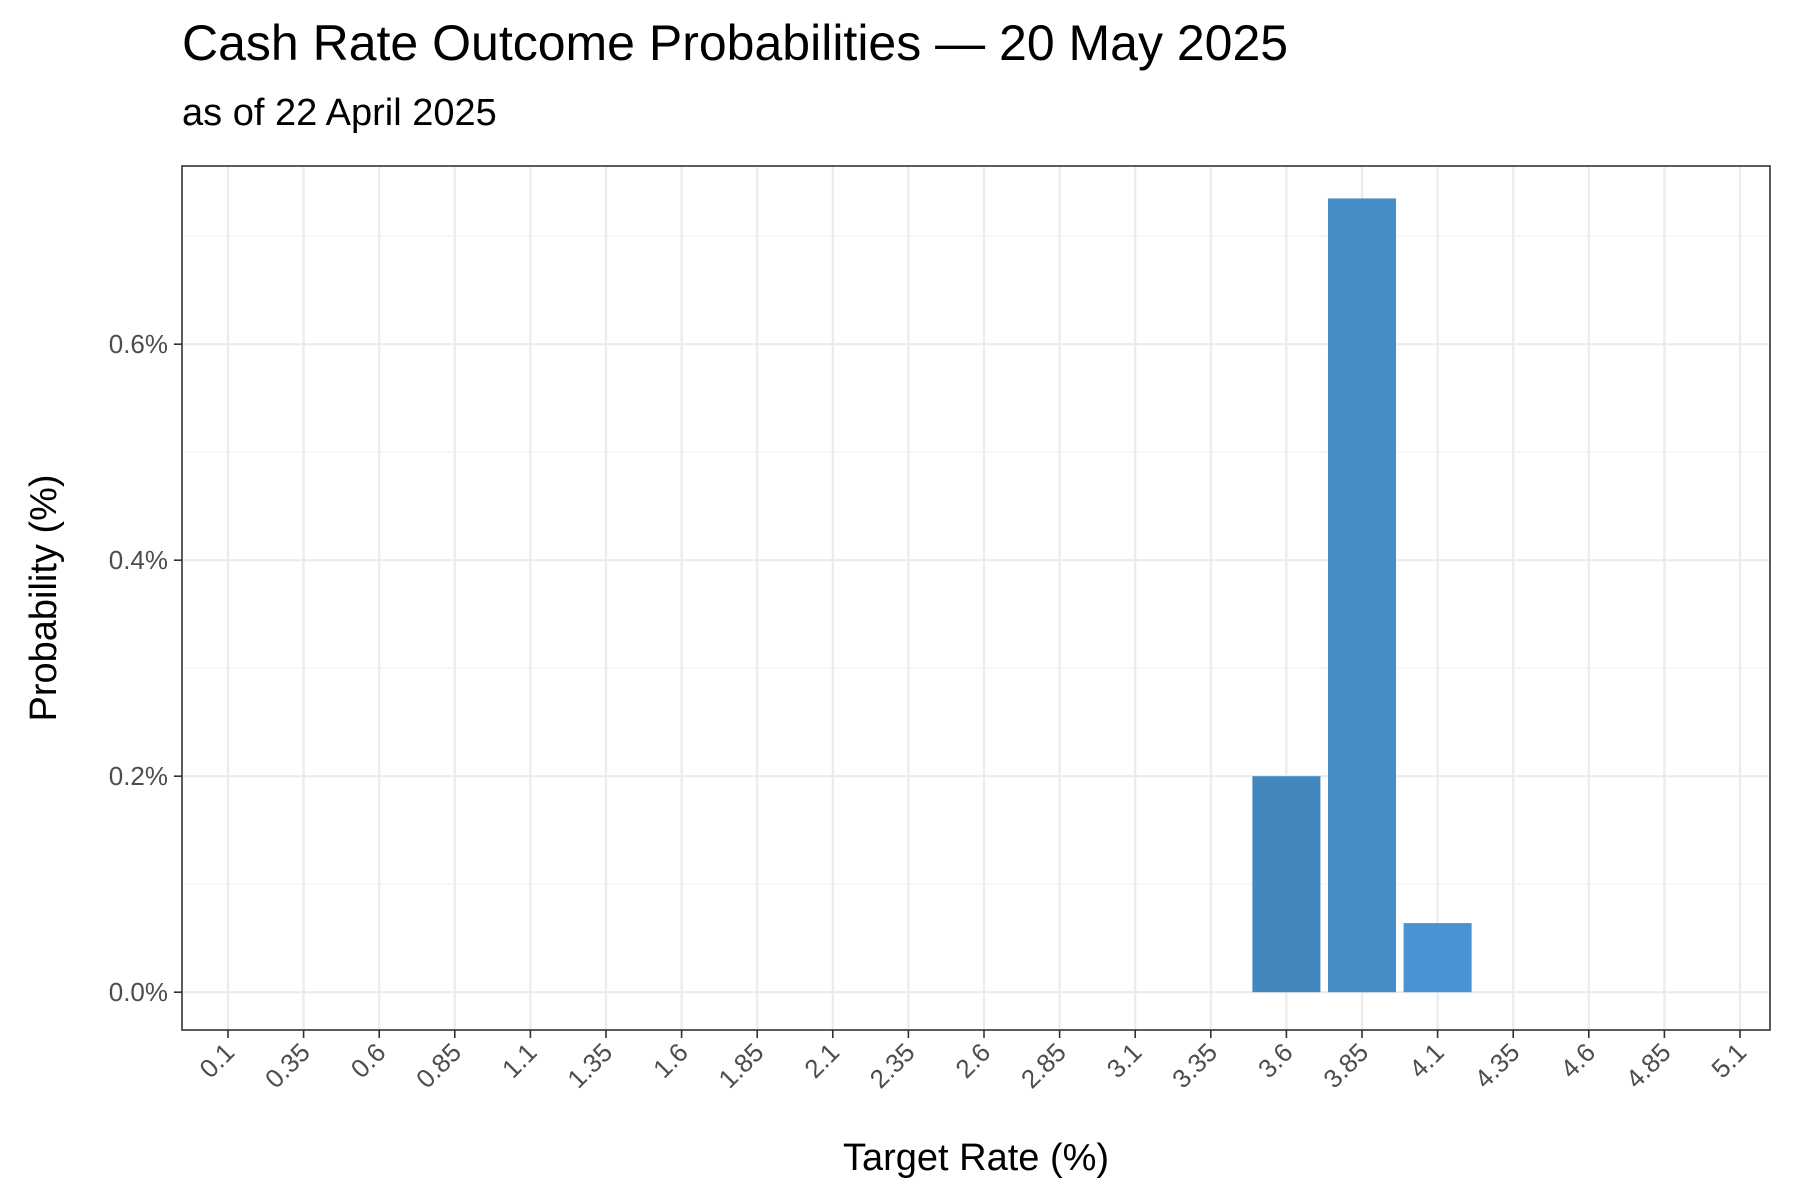 This screenshot has width=1800, height=1200. What do you see at coordinates (1496, 1065) in the screenshot?
I see `x-tick-label: 4.35` at bounding box center [1496, 1065].